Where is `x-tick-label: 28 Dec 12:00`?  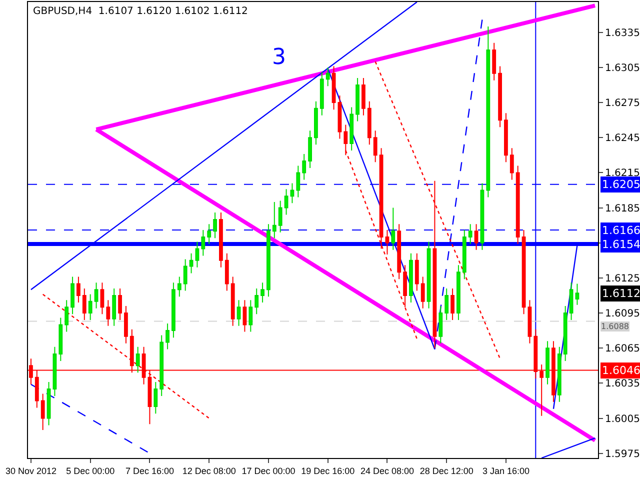
x-tick-label: 28 Dec 12:00 is located at coordinates (447, 471).